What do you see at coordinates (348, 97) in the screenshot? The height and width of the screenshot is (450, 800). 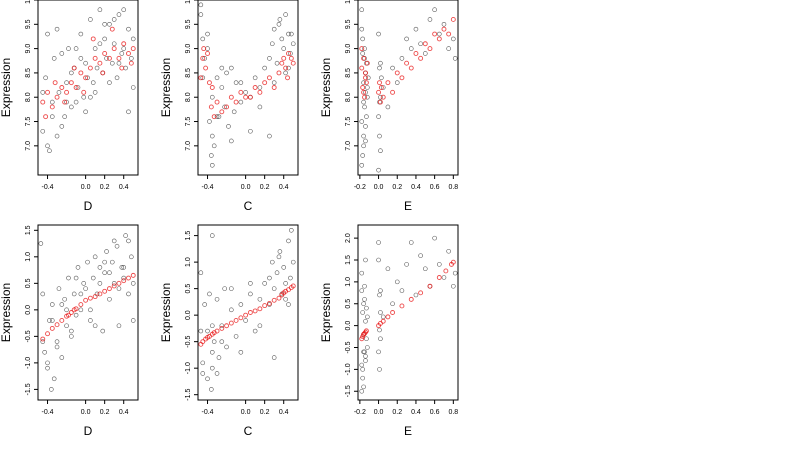 I see `y-tick-label: 8.0` at bounding box center [348, 97].